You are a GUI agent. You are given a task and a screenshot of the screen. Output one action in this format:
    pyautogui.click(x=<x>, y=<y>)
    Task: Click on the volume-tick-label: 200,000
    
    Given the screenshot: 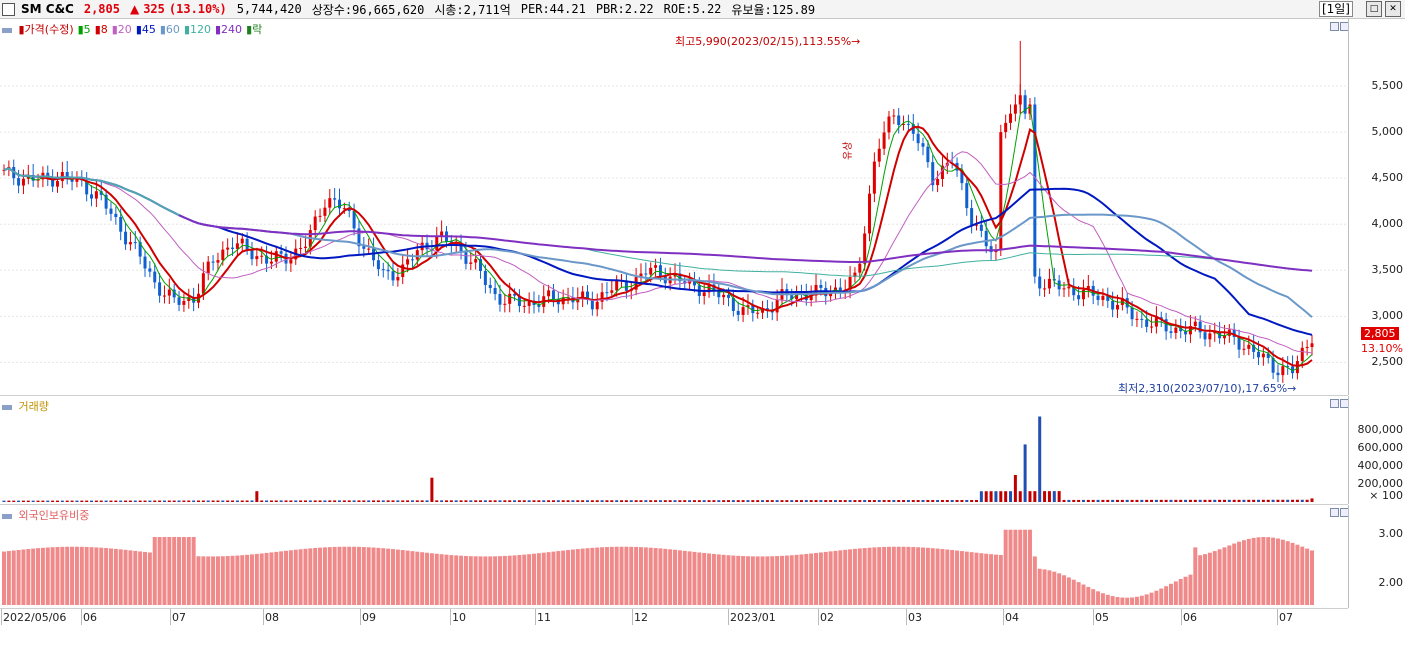 What is the action you would take?
    pyautogui.click(x=1380, y=483)
    